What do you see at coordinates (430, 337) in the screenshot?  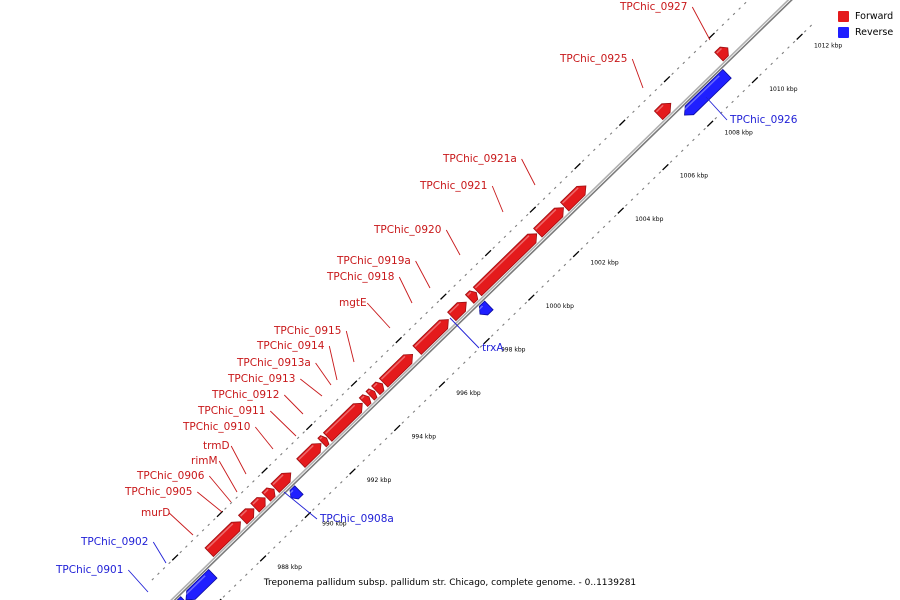 I see `gene-arrow-mgte` at bounding box center [430, 337].